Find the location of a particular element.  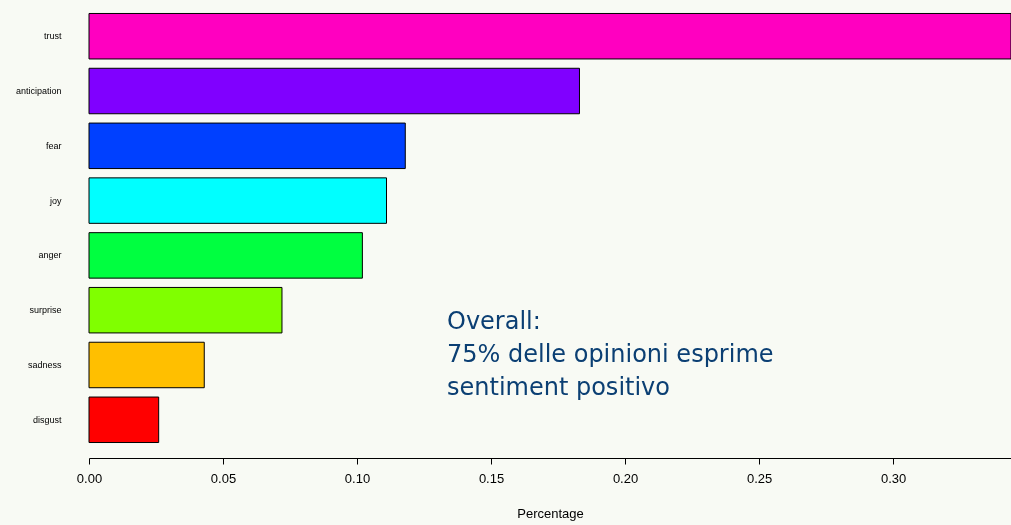

x-axis-title: Percentage is located at coordinates (550, 513).